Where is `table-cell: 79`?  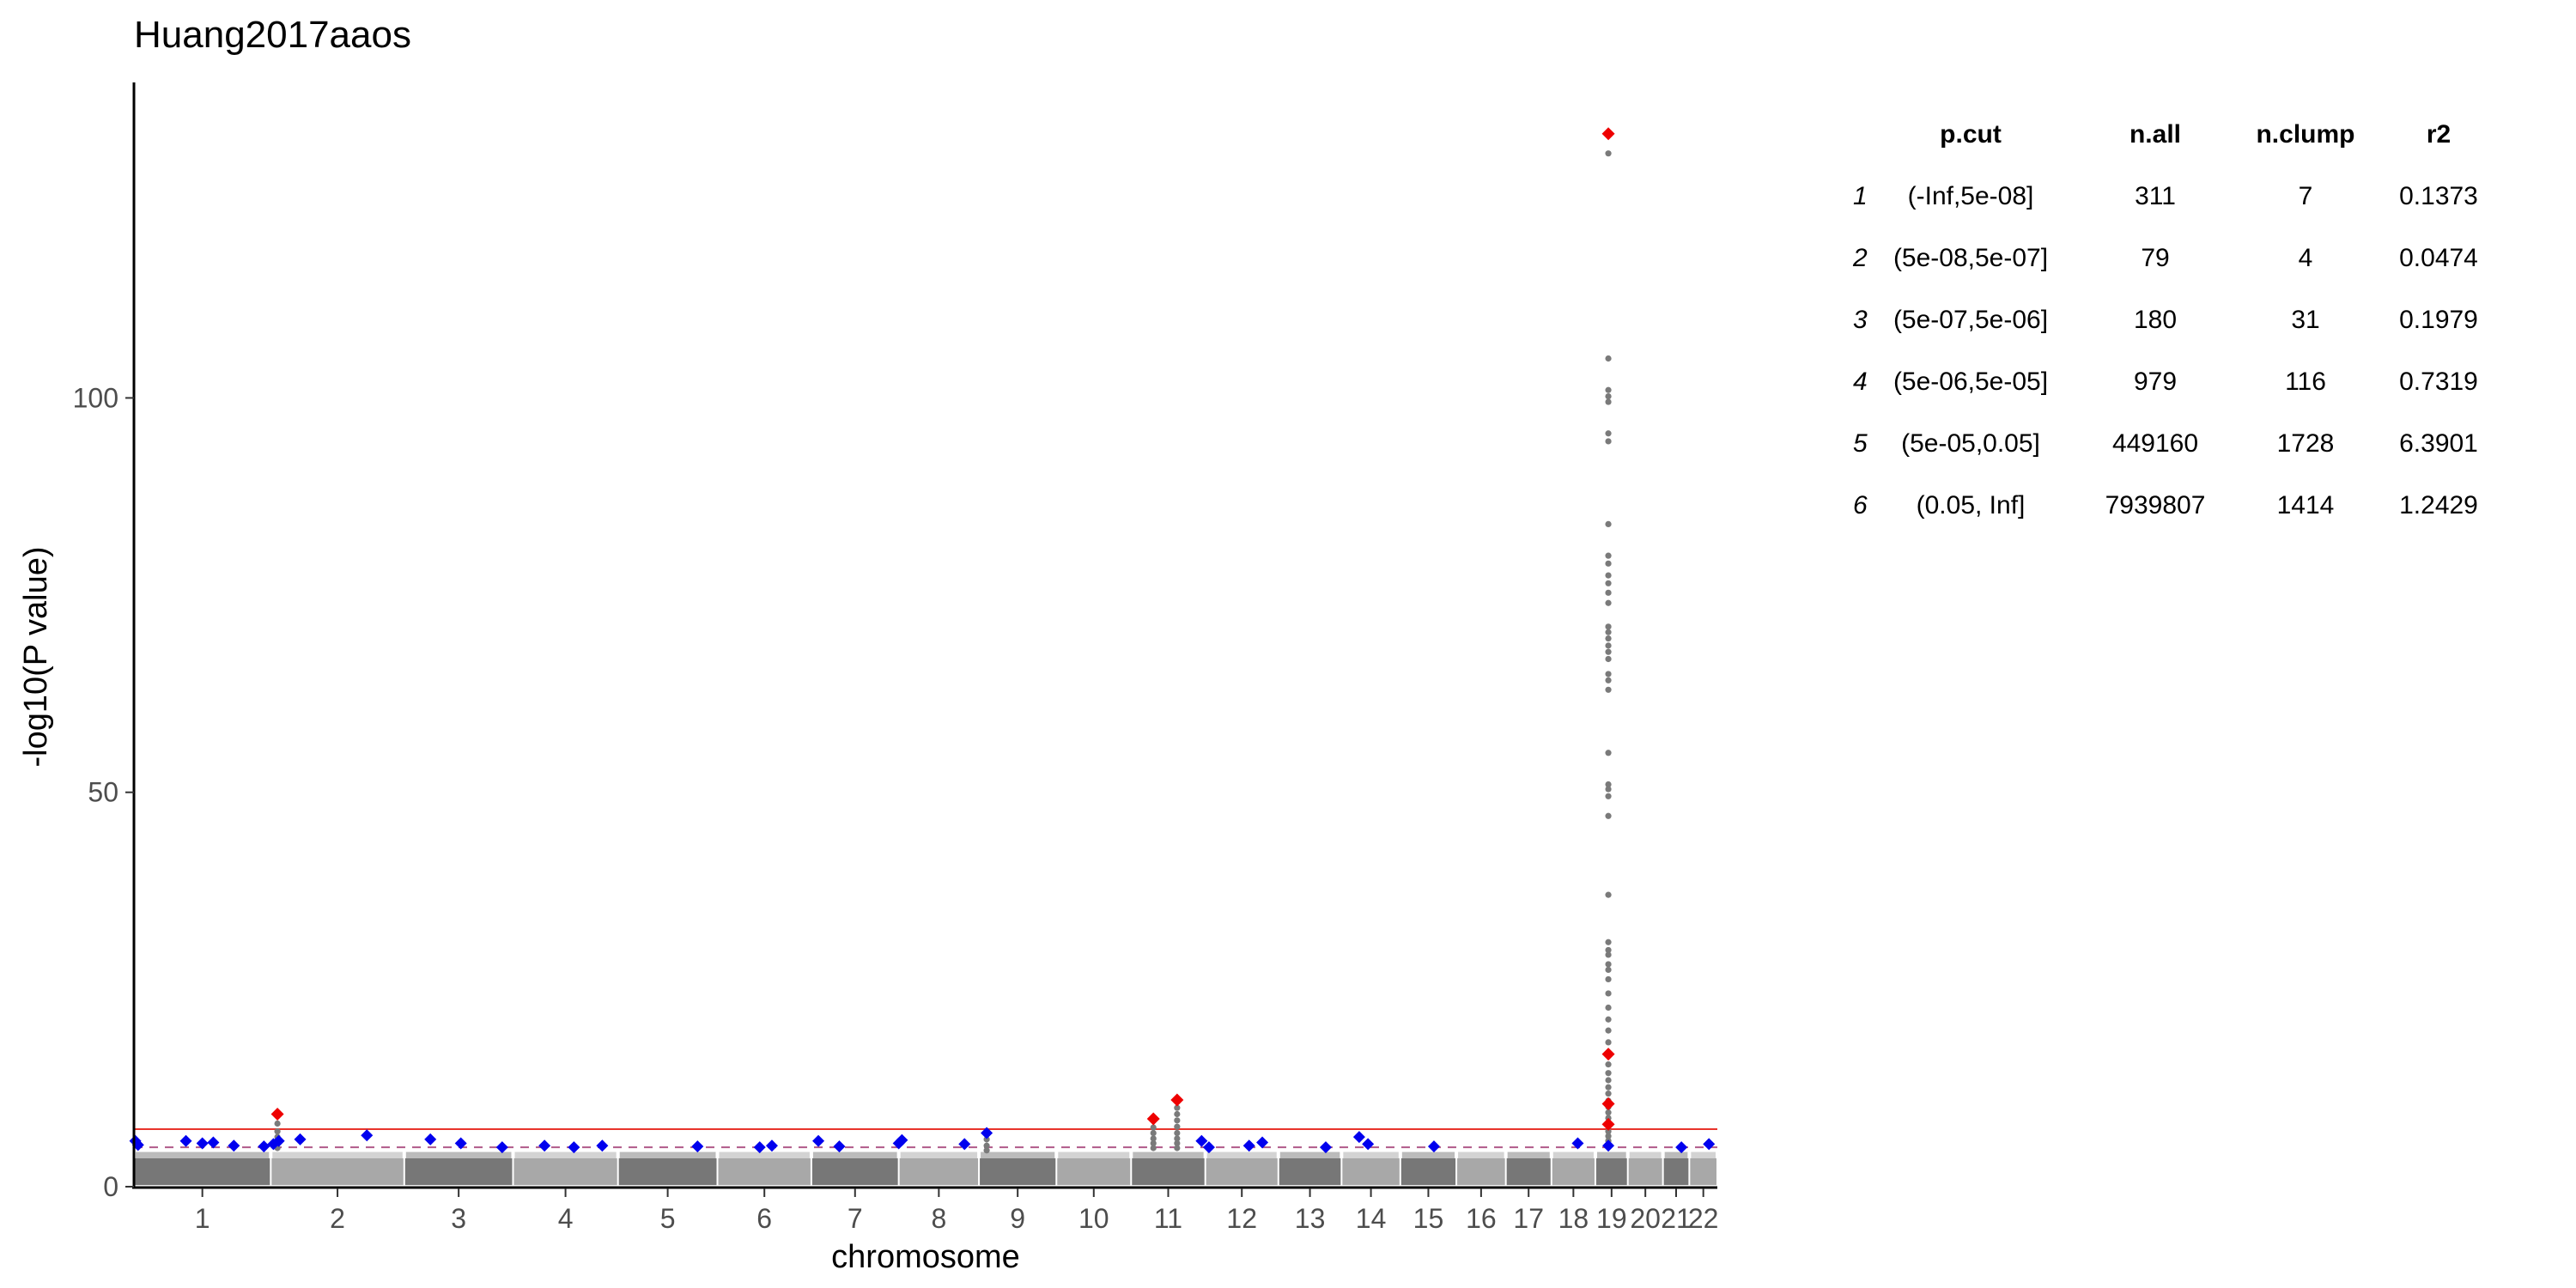 table-cell: 79 is located at coordinates (2156, 258).